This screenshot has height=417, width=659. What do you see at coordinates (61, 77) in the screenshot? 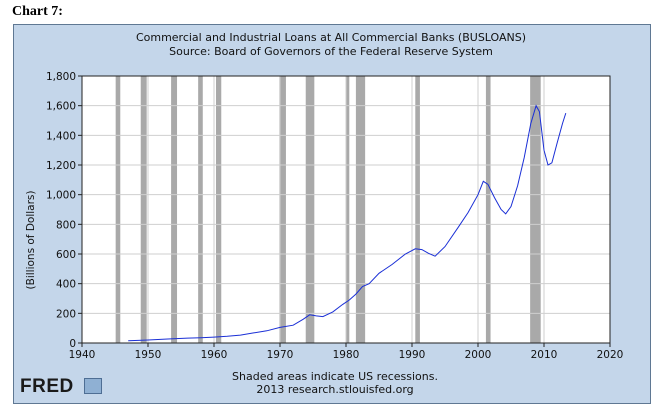
I see `y-tick-label-9: 1,800` at bounding box center [61, 77].